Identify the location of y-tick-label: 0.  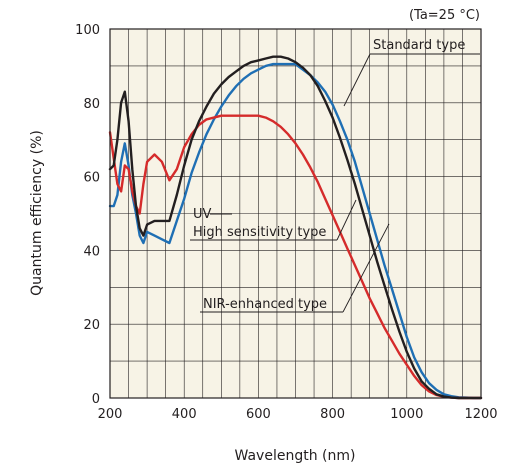
(96, 399).